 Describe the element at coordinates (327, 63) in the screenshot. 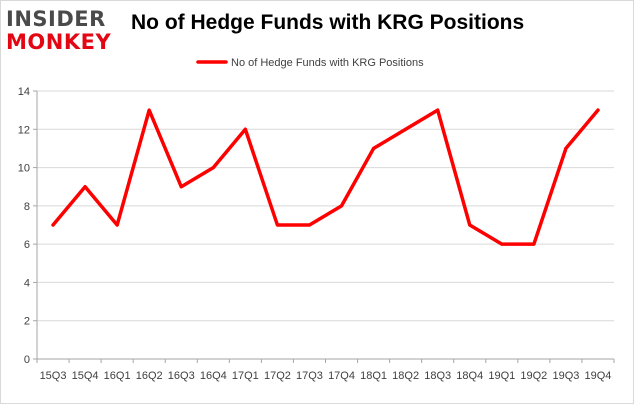

I see `legend-label: No of Hedge Funds with KRG Positions` at that location.